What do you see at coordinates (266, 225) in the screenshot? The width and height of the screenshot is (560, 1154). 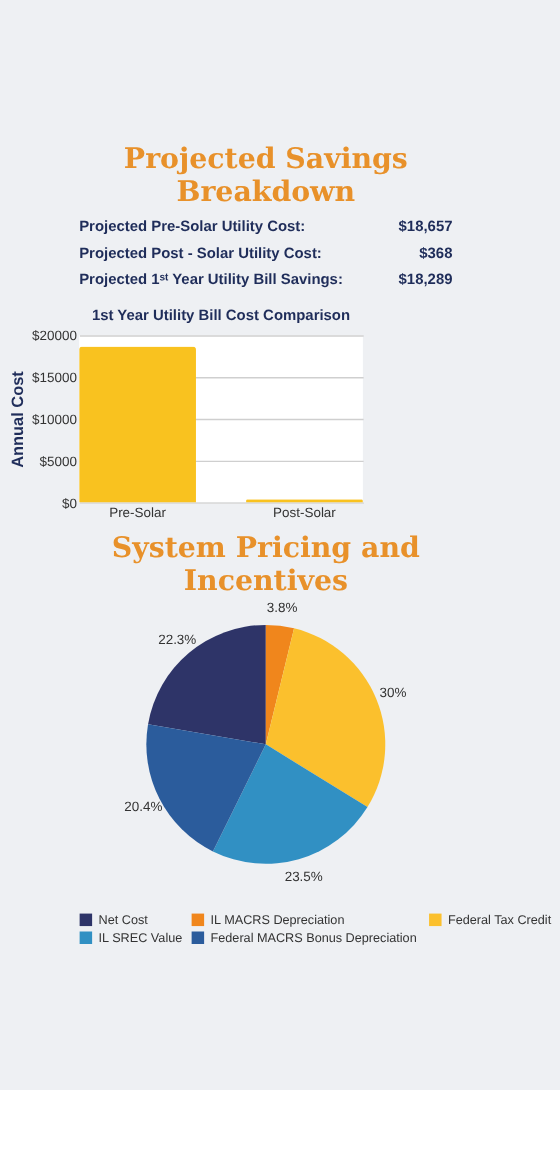 I see `text: Projected Pre-Solar Utility Cost: $18,657` at bounding box center [266, 225].